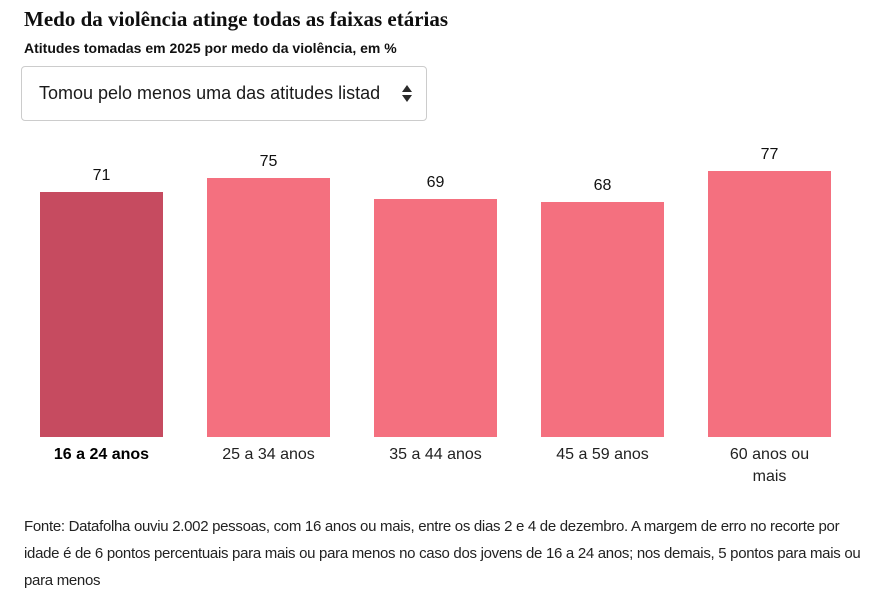 This screenshot has width=889, height=597. I want to click on metric-select: Tomou pelo menos uma das atitudes listad, so click(224, 93).